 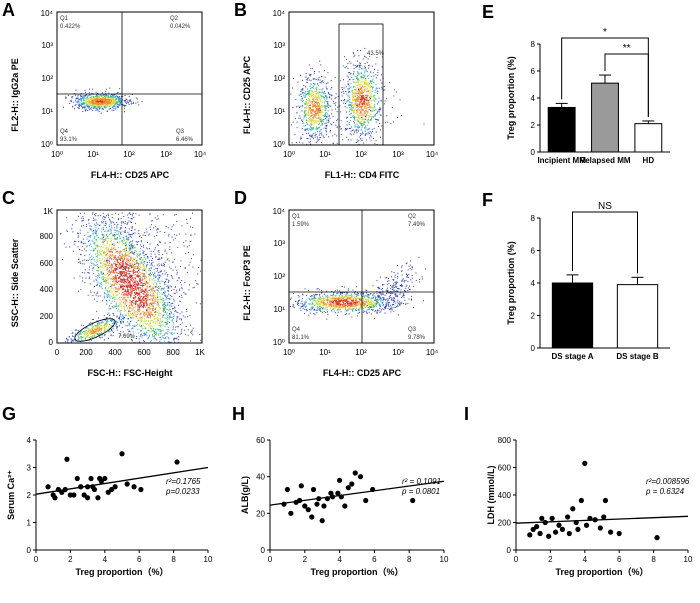 I want to click on y-axis-title-b: FL4-H:: CD25 APC, so click(x=247, y=94).